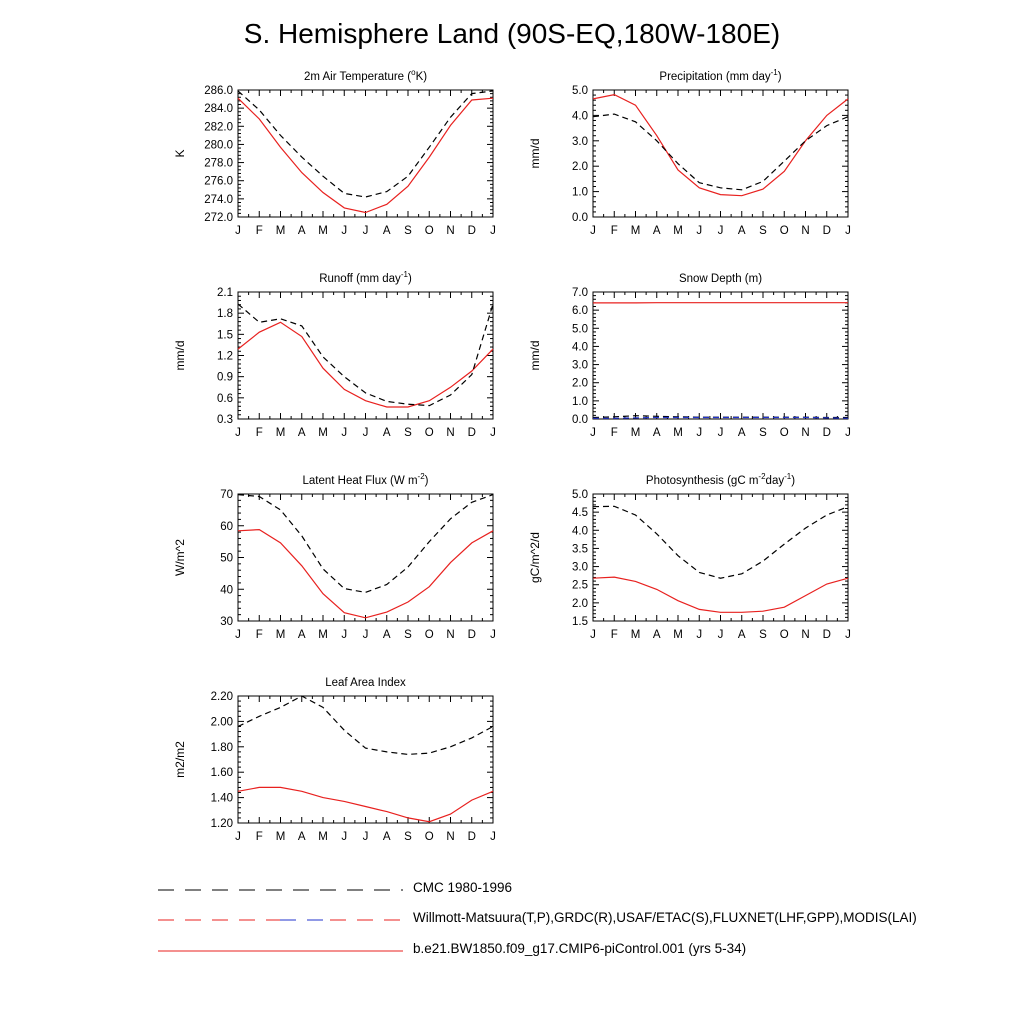 This screenshot has height=1024, width=1024. Describe the element at coordinates (218, 145) in the screenshot. I see `y-tick-label: 280.0` at that location.